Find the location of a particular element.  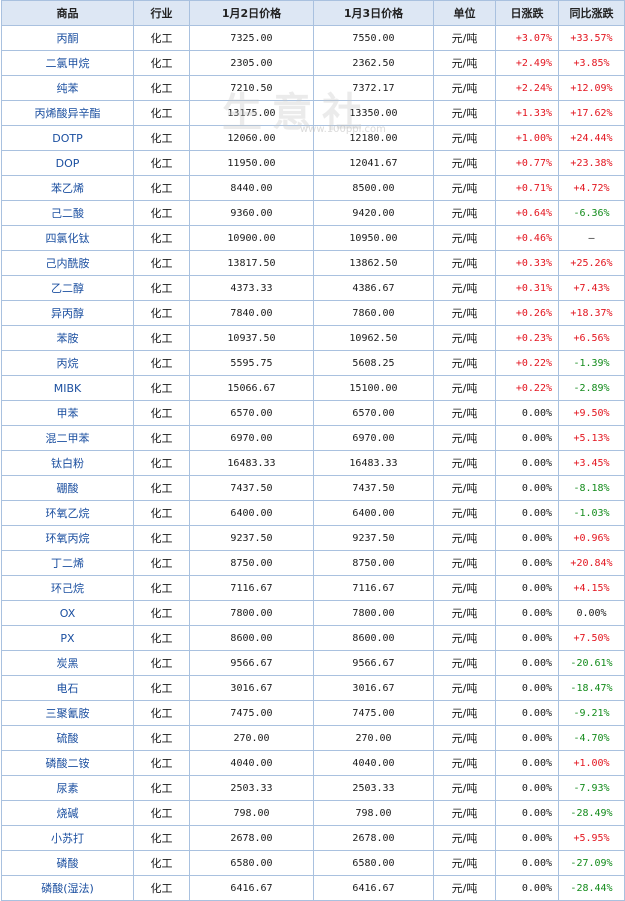

yoy-change-cell: +5.13% is located at coordinates (591, 438).